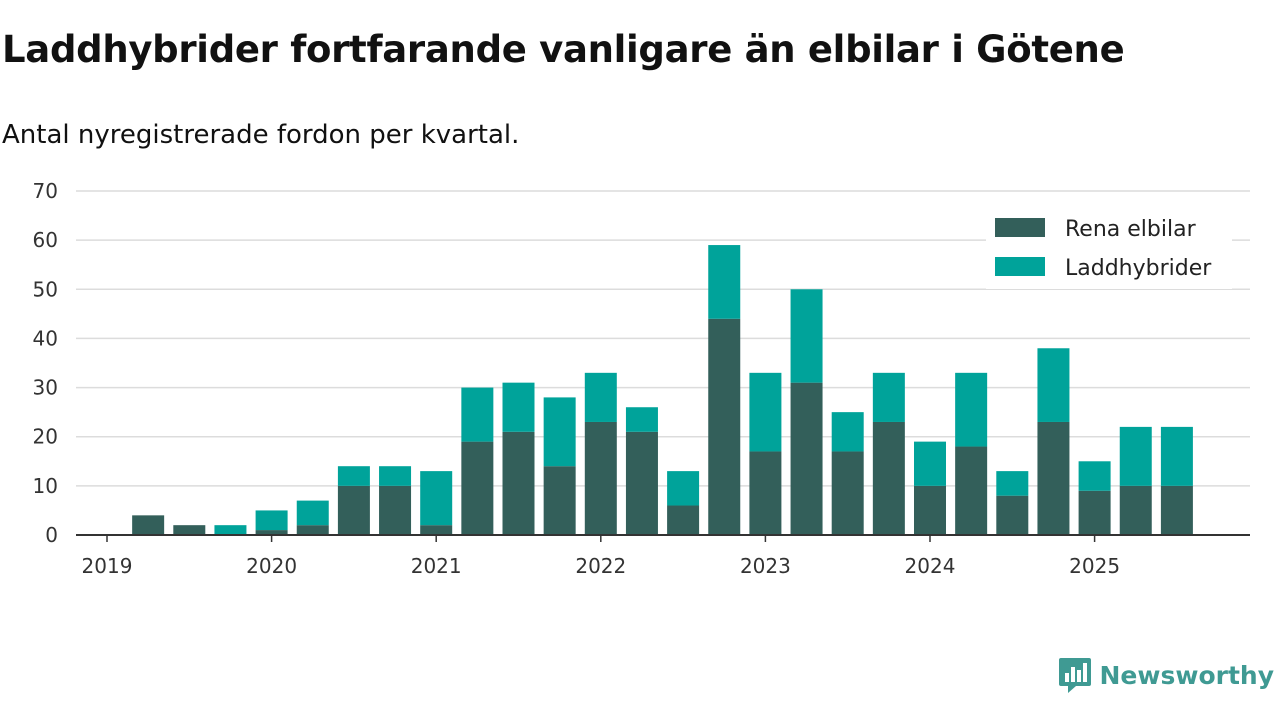  I want to click on y-tick-label-40: 40, so click(45, 338).